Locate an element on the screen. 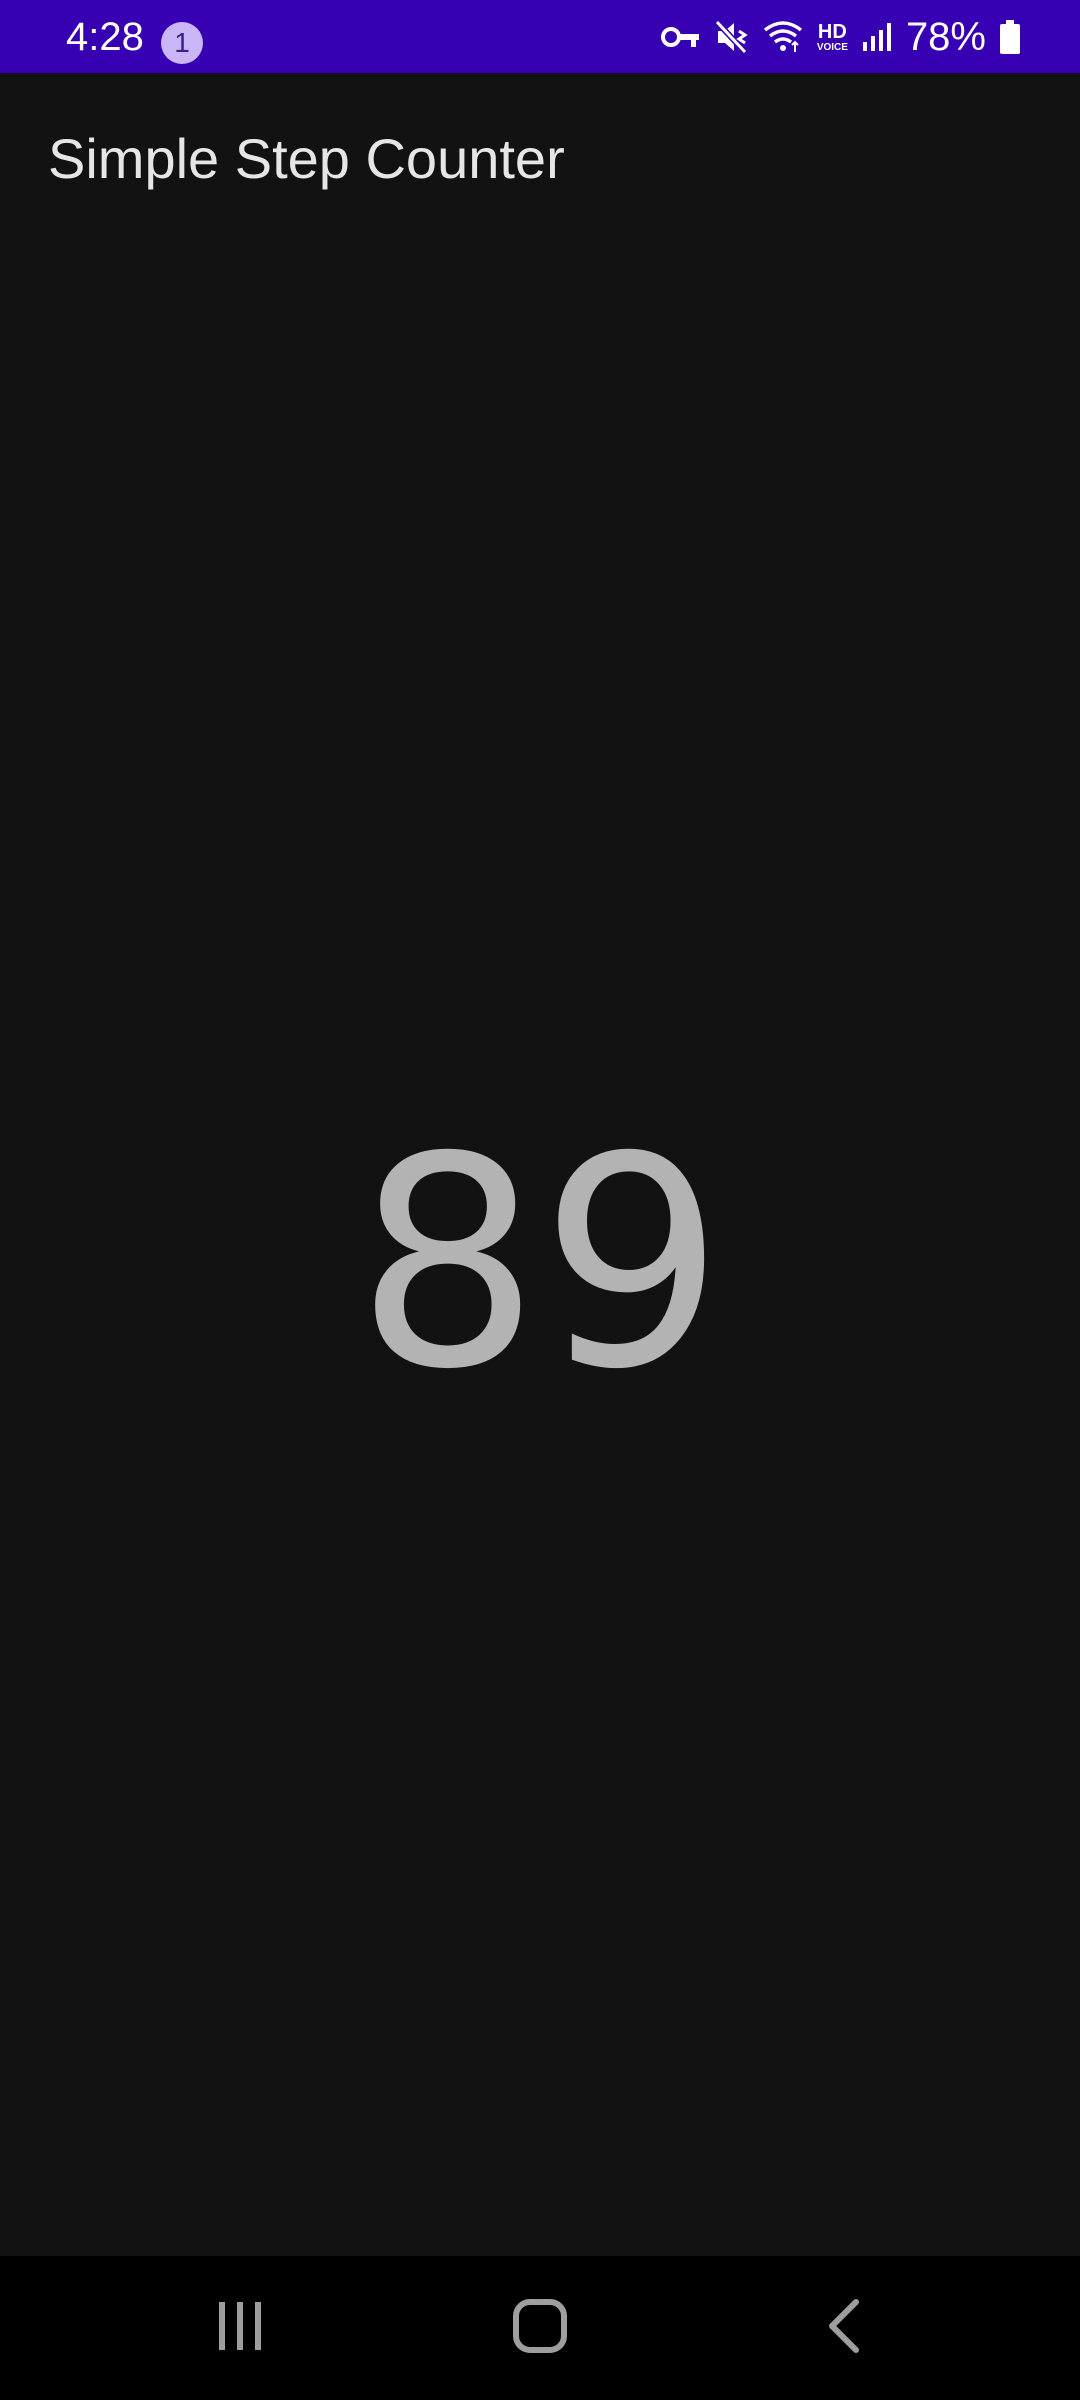 The height and width of the screenshot is (2400, 1080). voice-label: VOICE is located at coordinates (832, 47).